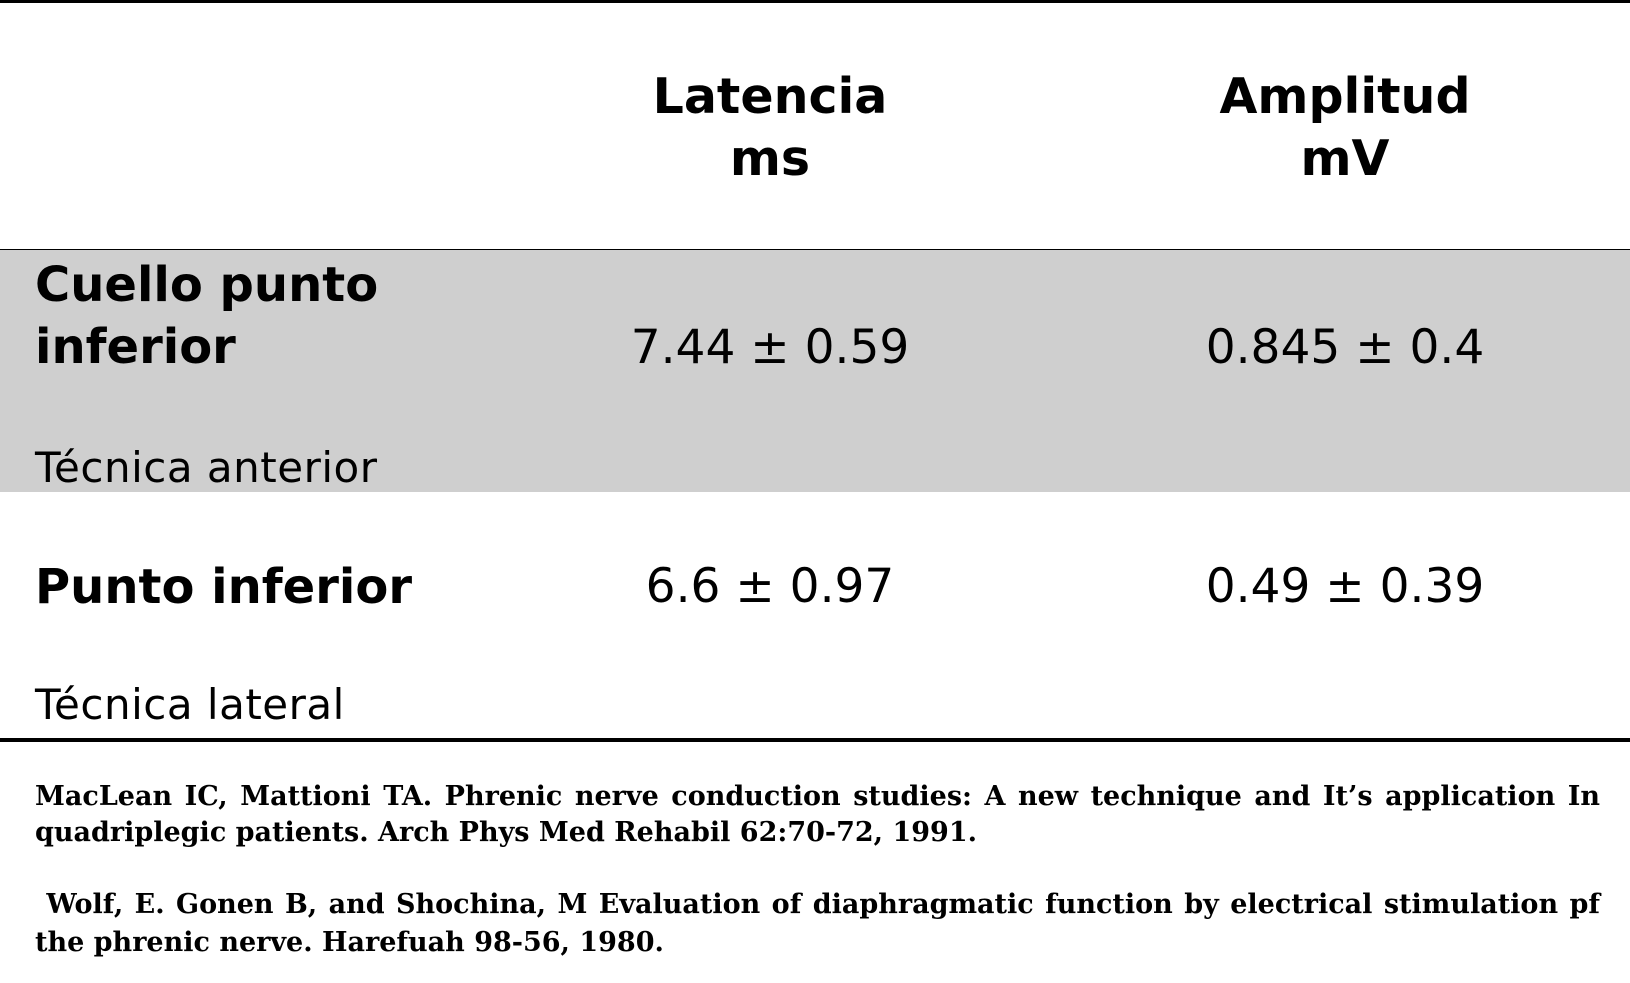  Describe the element at coordinates (1345, 128) in the screenshot. I see `header-amplitude: Amplitud mV` at that location.